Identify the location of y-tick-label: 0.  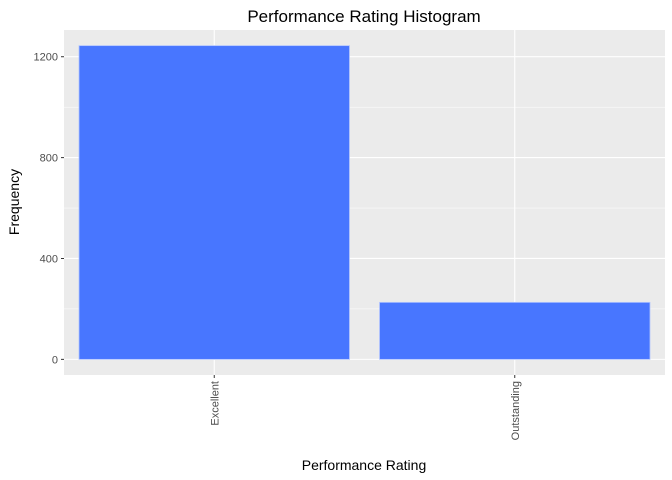
(55, 360).